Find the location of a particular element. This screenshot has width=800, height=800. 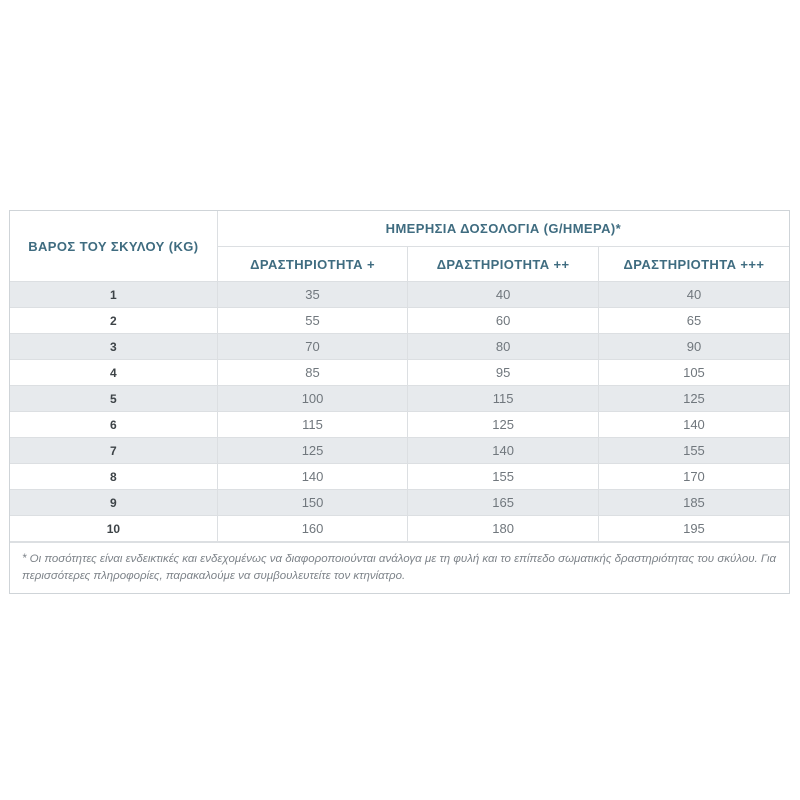

weight-cell: 1 is located at coordinates (114, 294).